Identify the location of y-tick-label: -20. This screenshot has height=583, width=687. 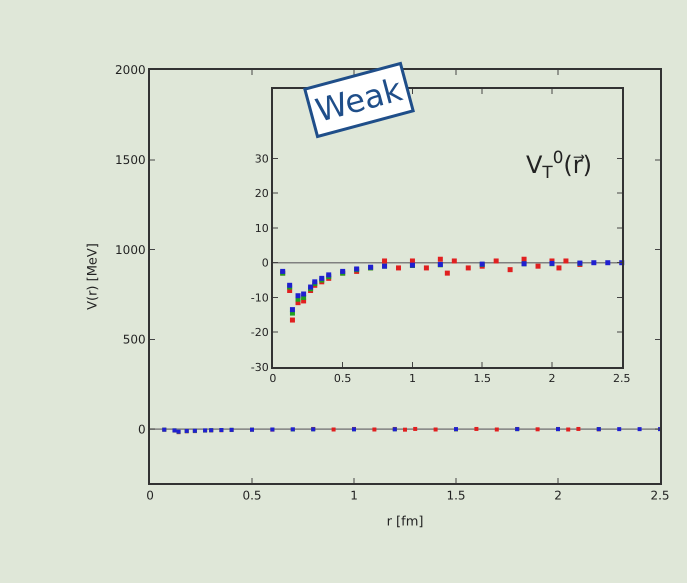
(259, 333).